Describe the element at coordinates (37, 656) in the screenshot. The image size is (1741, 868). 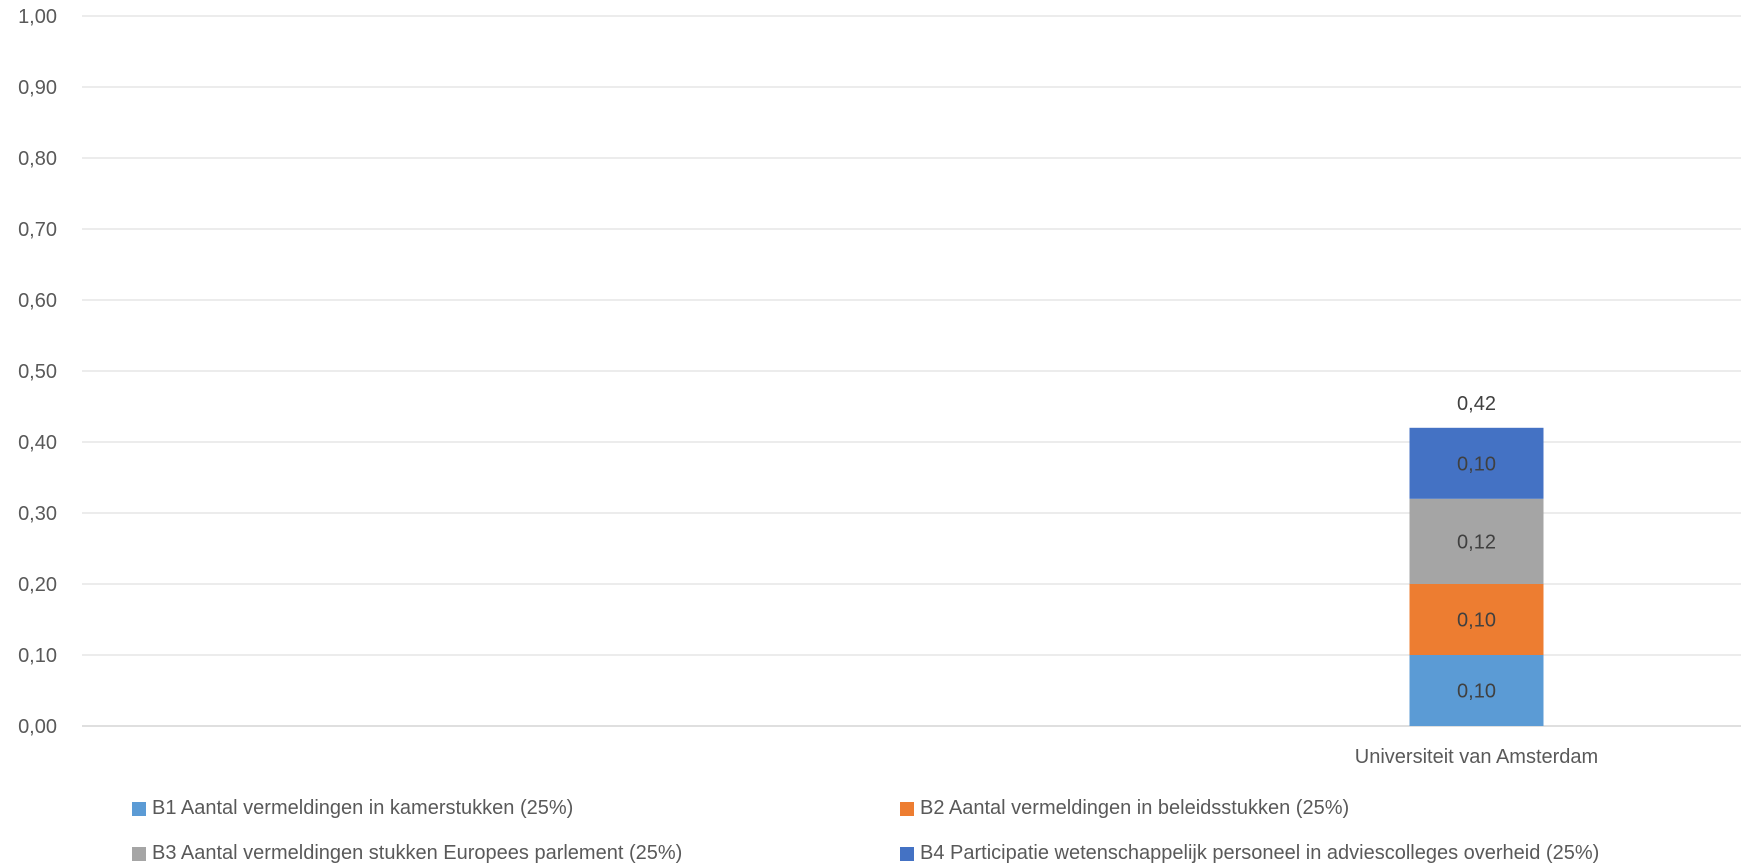
I see `y-tick-label: 0,10` at that location.